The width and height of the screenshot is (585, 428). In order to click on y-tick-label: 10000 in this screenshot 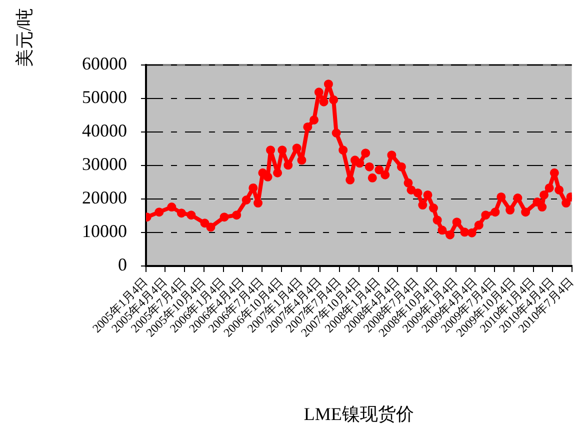, I will do `click(104, 231)`.